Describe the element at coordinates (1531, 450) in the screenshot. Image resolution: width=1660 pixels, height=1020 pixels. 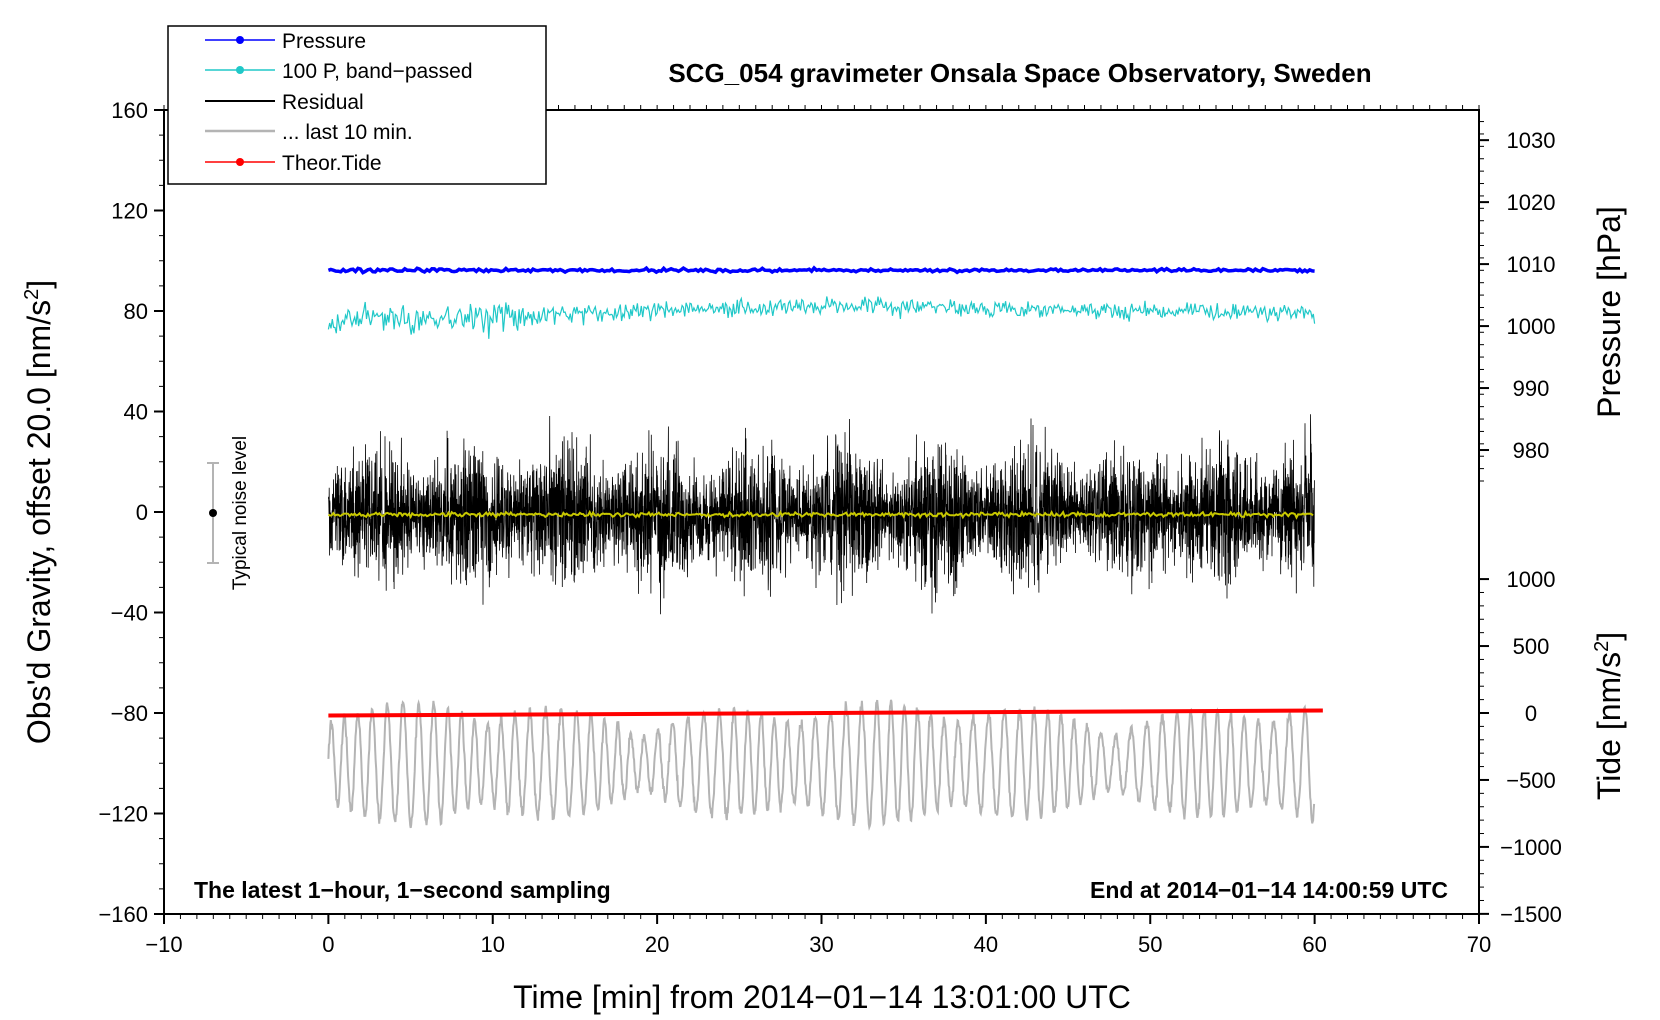
I see `pressure-tick-label-0: 980` at that location.